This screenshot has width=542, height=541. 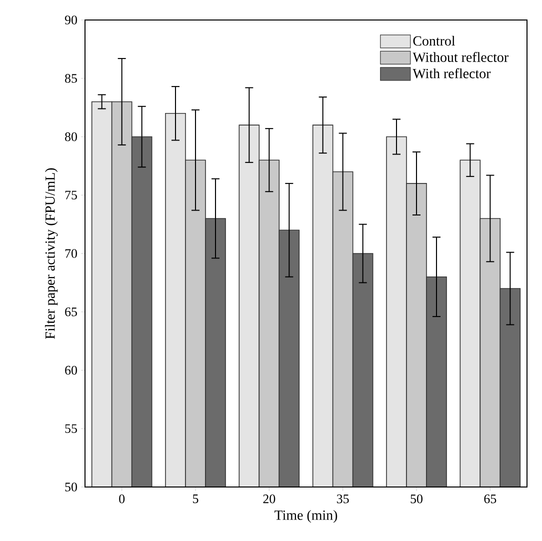 What do you see at coordinates (416, 499) in the screenshot?
I see `x-tick-label: 50` at bounding box center [416, 499].